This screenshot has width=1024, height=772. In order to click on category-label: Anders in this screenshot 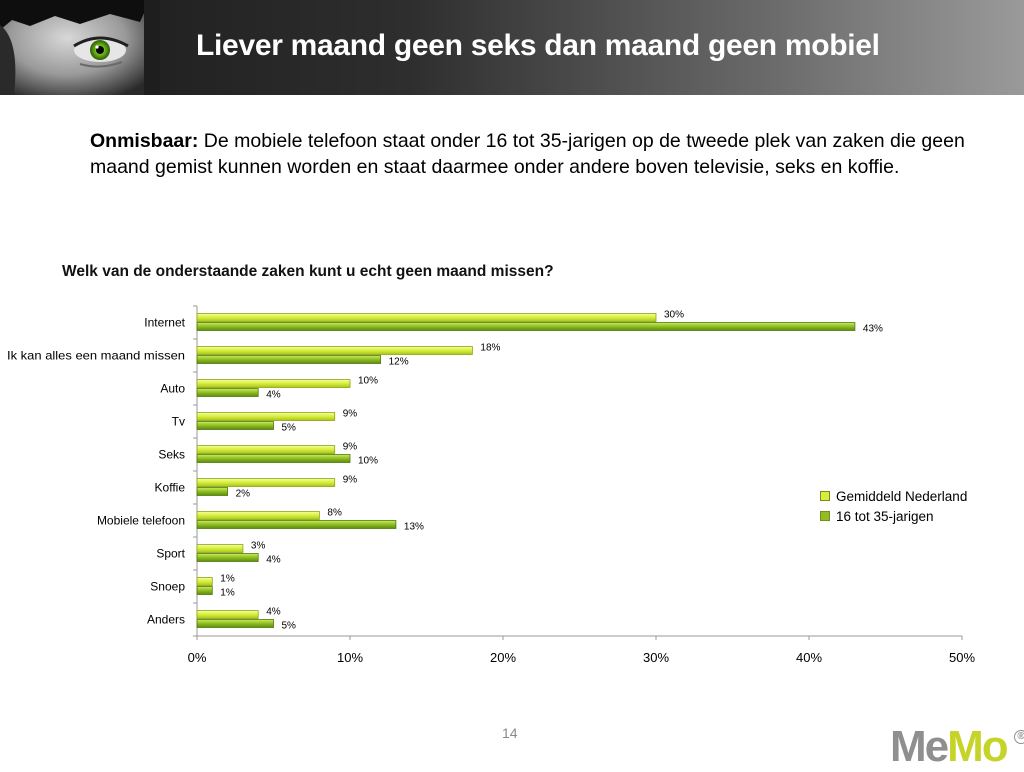, I will do `click(166, 620)`.